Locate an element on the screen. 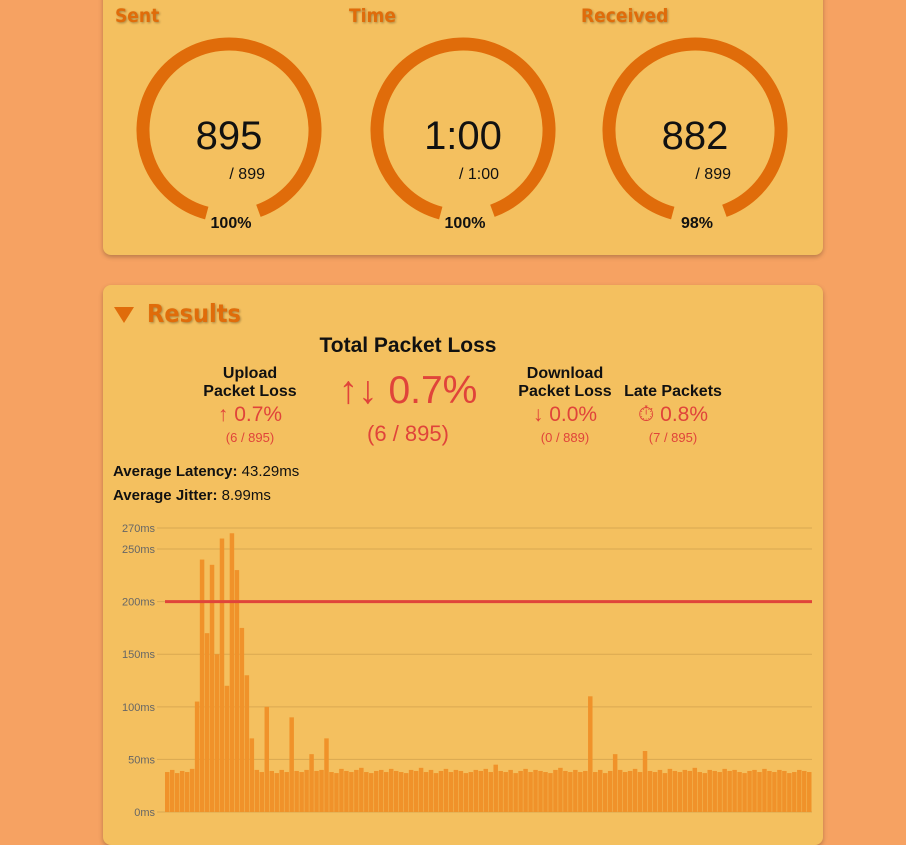 Image resolution: width=906 pixels, height=845 pixels. late-value: ⏱ 0.8% is located at coordinates (673, 414).